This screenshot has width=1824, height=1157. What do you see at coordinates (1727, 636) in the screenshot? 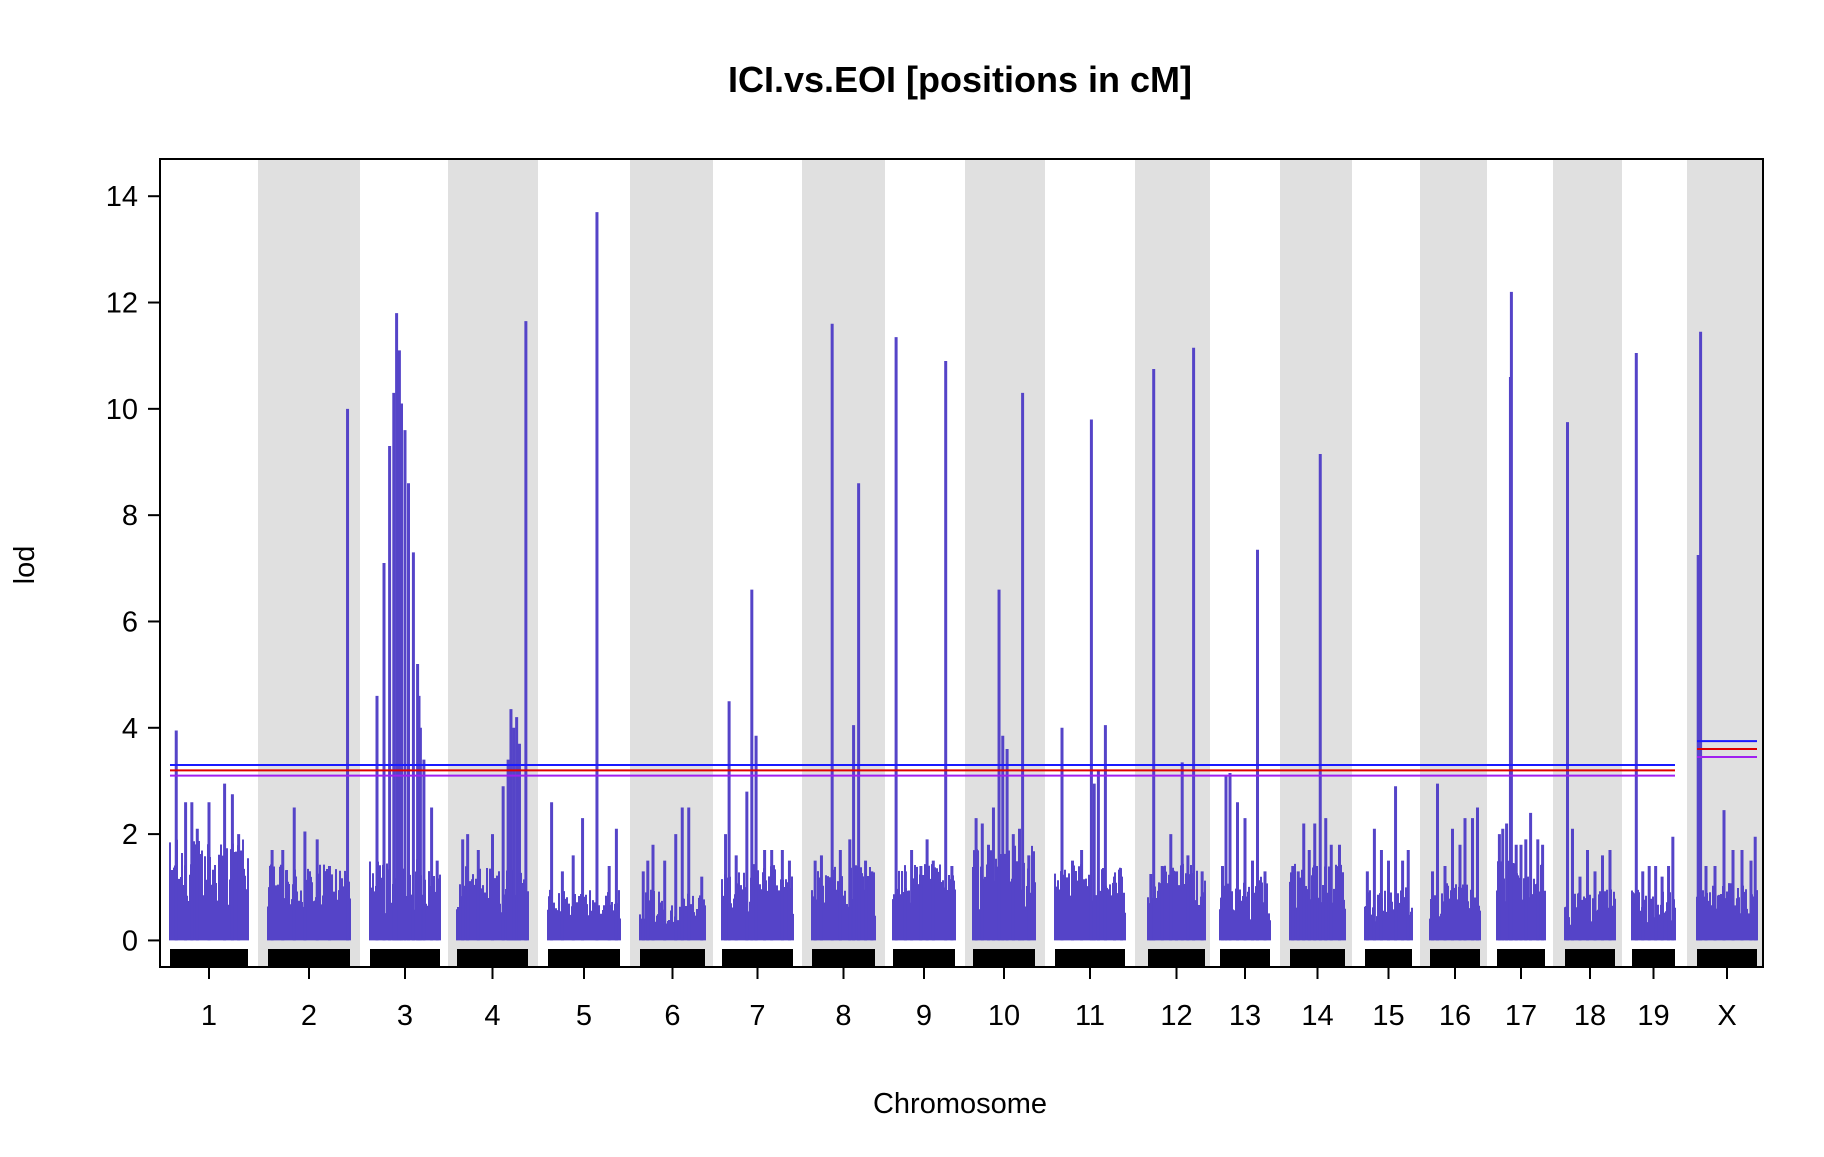
I see `chromosome-series-X` at bounding box center [1727, 636].